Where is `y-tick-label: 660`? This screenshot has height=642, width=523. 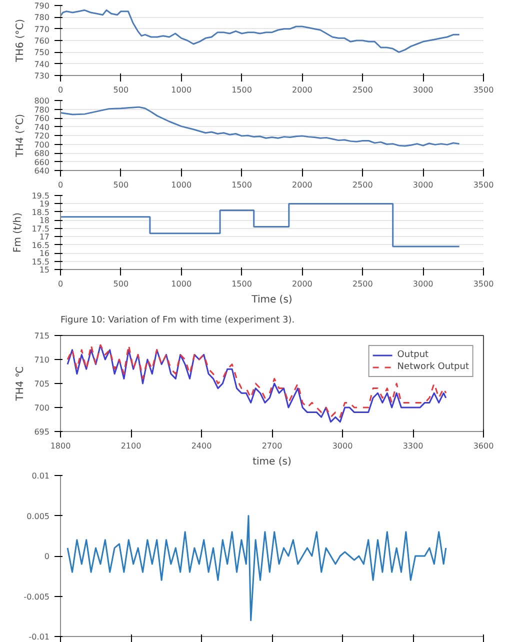 y-tick-label: 660 is located at coordinates (42, 162).